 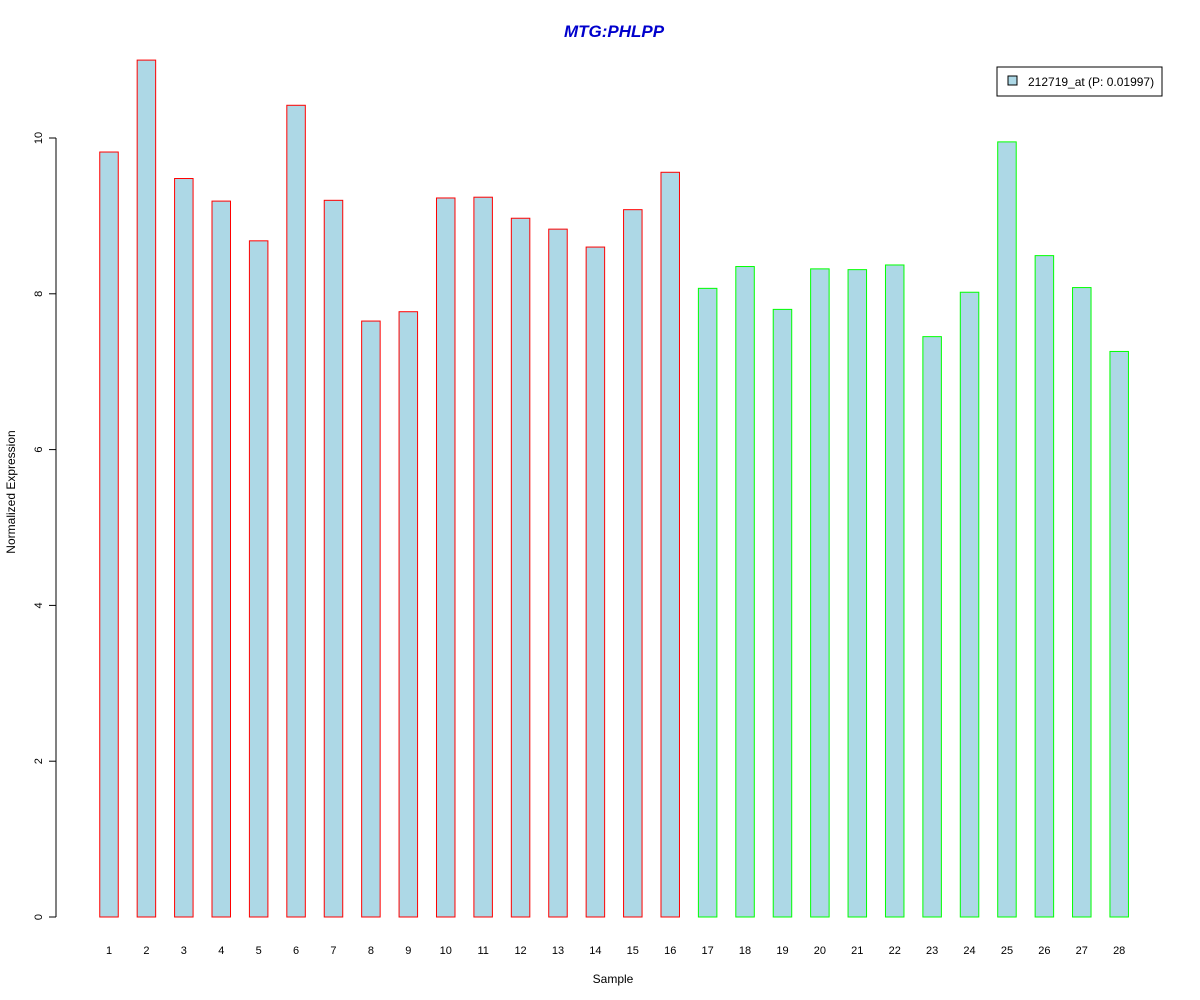 What do you see at coordinates (613, 979) in the screenshot?
I see `x-axis-label: Sample` at bounding box center [613, 979].